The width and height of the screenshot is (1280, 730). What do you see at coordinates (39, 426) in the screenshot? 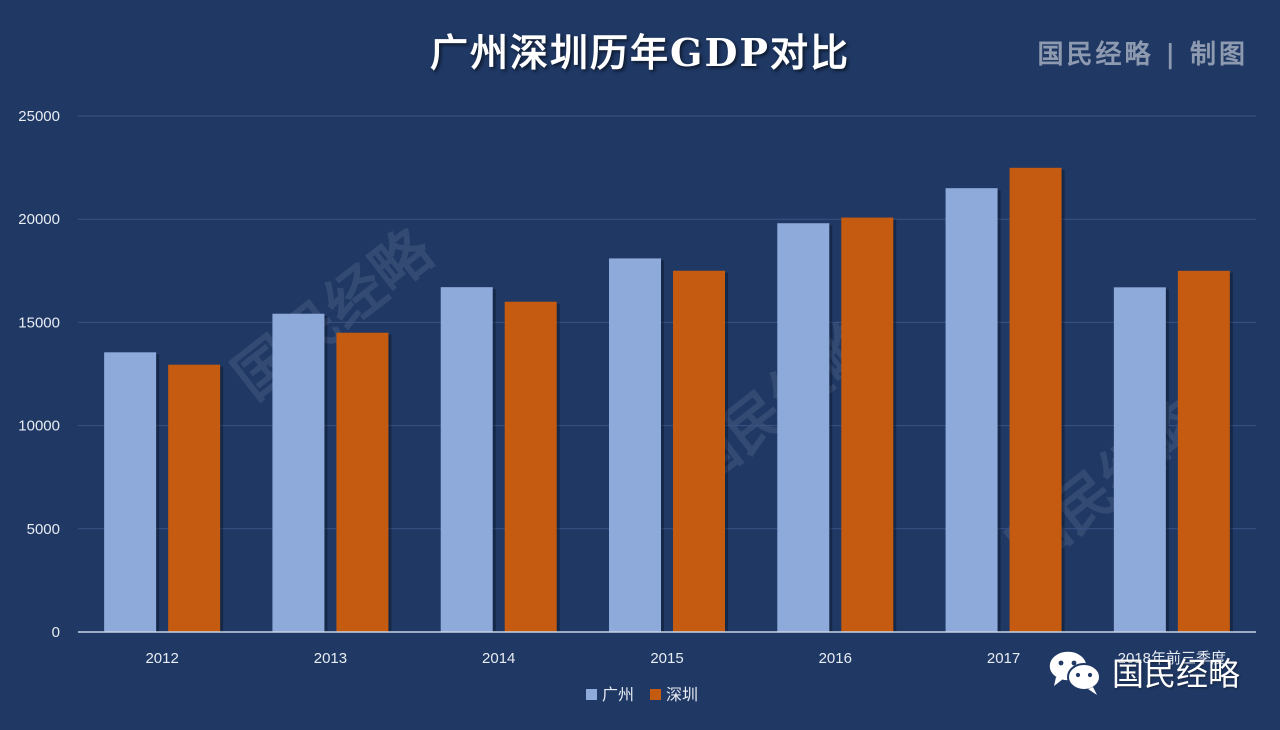
I see `y-tick-label: 10000` at bounding box center [39, 426].